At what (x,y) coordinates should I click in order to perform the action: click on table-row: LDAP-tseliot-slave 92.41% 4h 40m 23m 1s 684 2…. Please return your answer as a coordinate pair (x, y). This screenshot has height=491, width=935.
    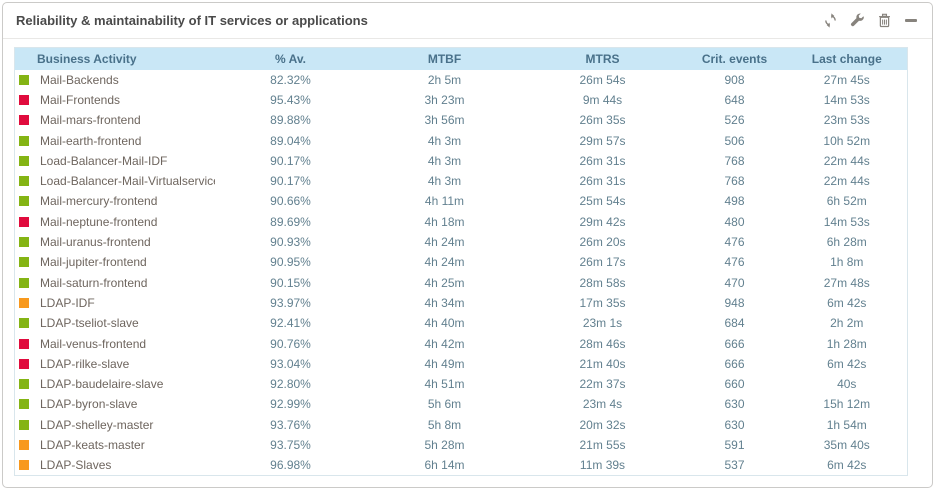
    Looking at the image, I should click on (461, 323).